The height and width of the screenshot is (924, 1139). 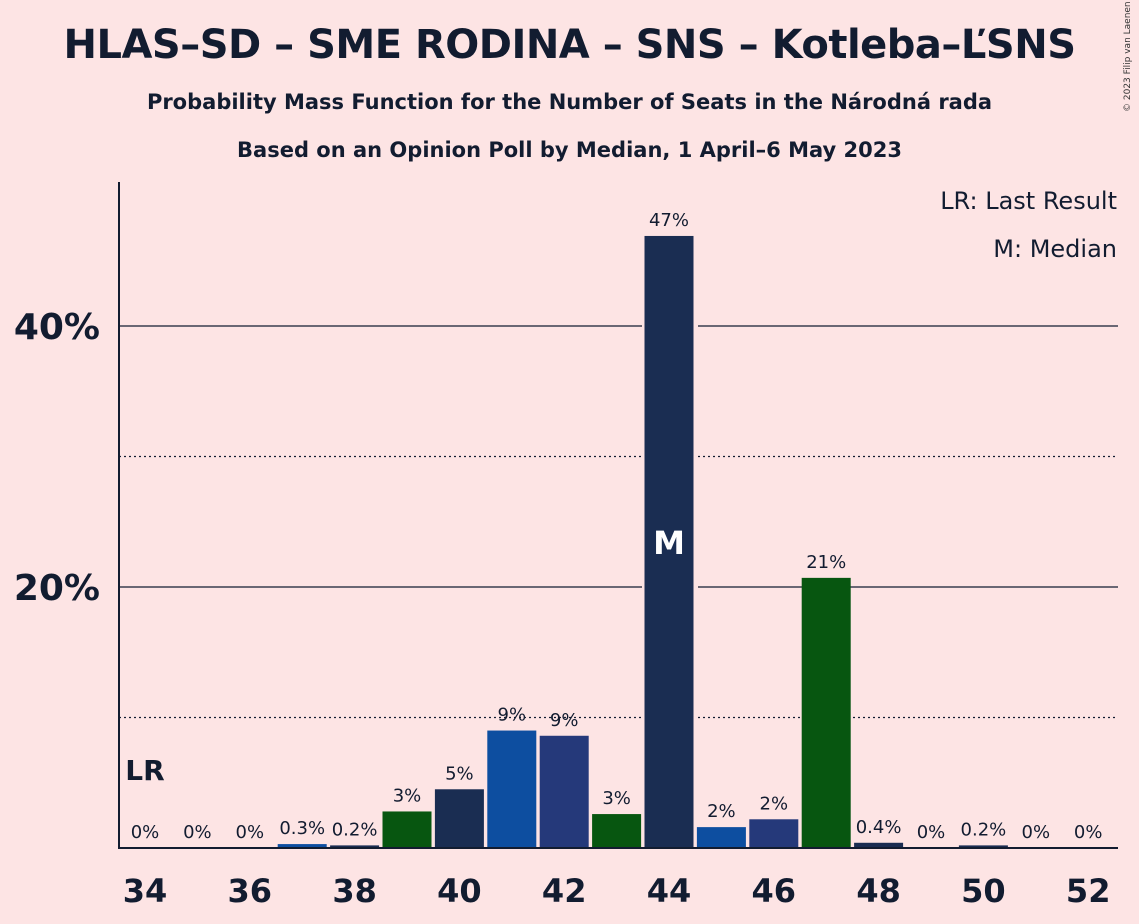 I want to click on median-marker: M, so click(x=669, y=543).